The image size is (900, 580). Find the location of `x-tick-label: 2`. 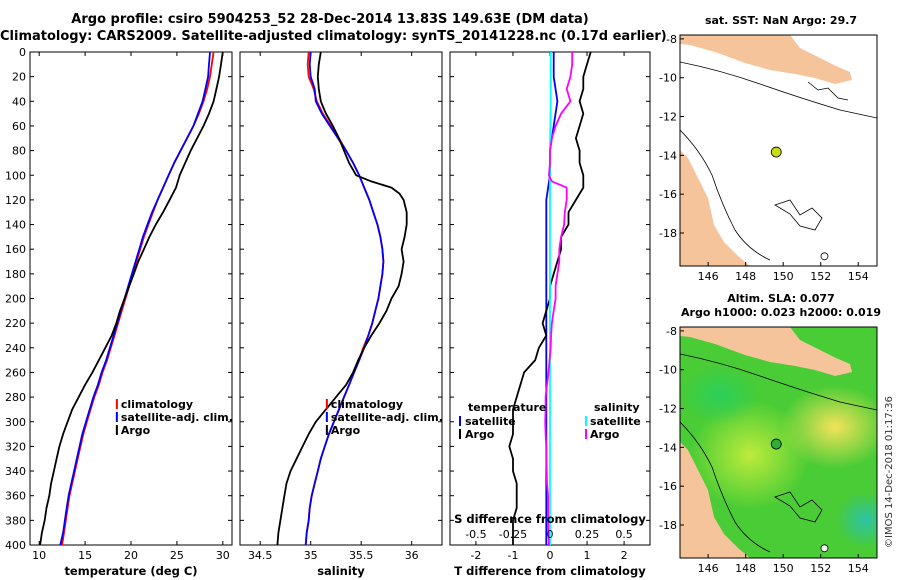

x-tick-label: 2 is located at coordinates (624, 555).